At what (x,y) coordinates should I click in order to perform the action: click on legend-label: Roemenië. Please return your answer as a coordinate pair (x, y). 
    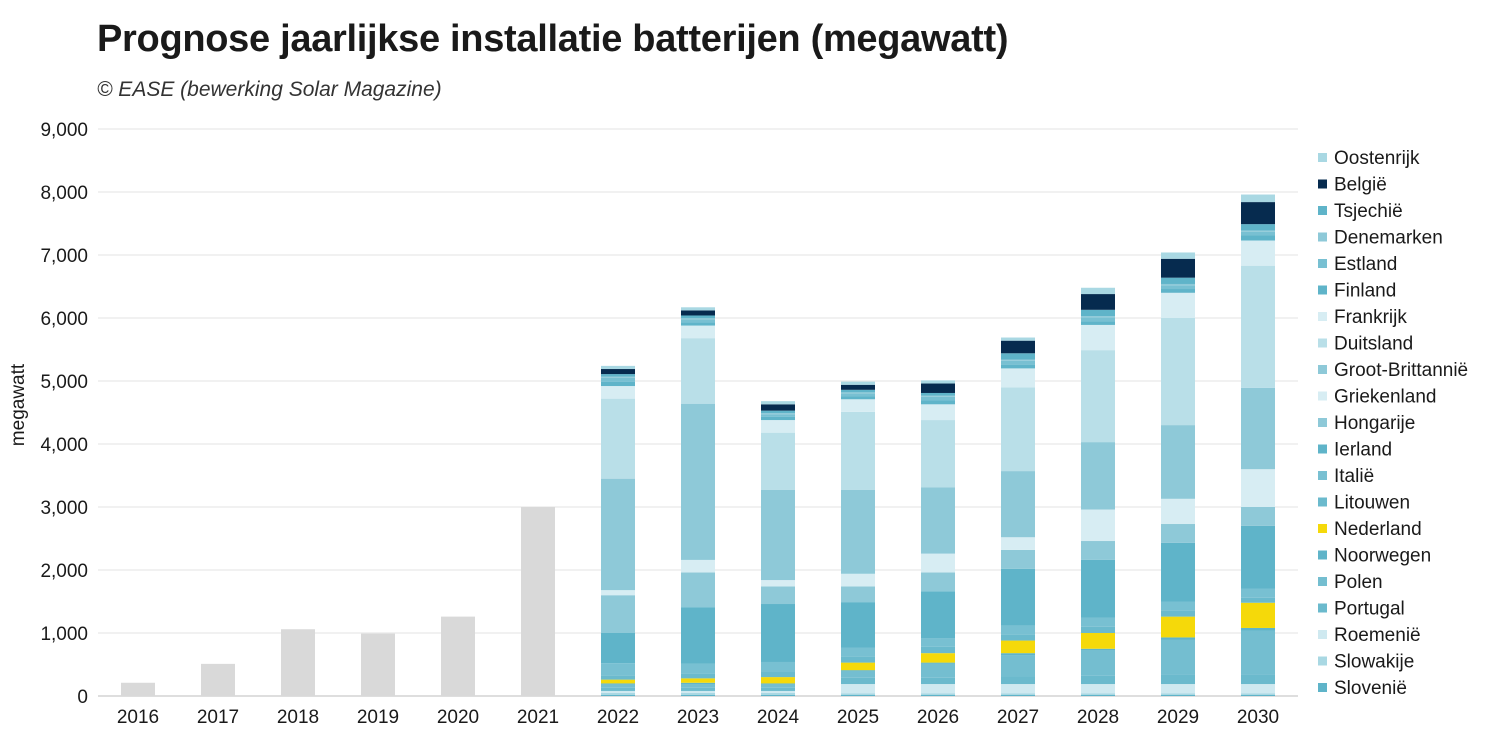
    Looking at the image, I should click on (1377, 635).